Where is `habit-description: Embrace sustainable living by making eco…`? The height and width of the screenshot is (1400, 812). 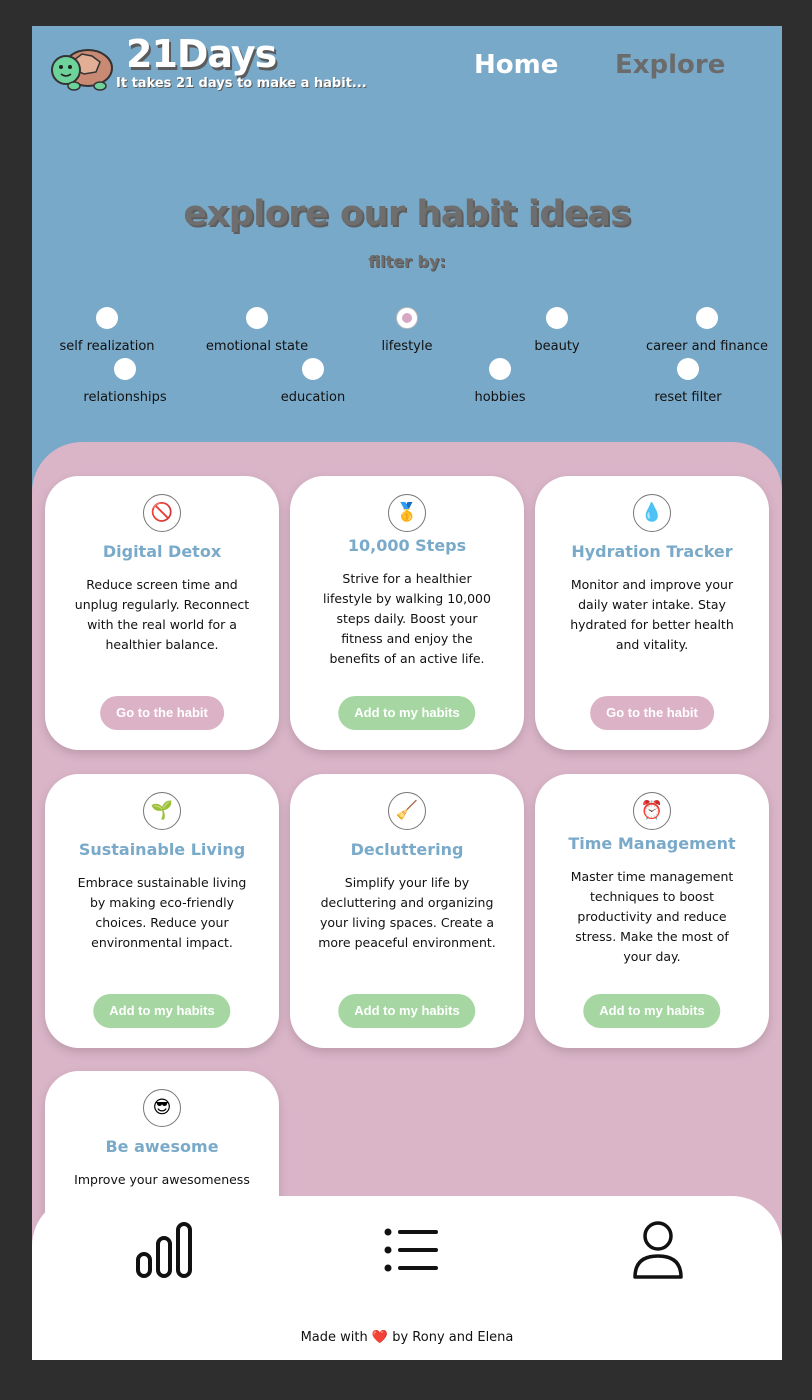
habit-description: Embrace sustainable living by making eco… is located at coordinates (162, 912).